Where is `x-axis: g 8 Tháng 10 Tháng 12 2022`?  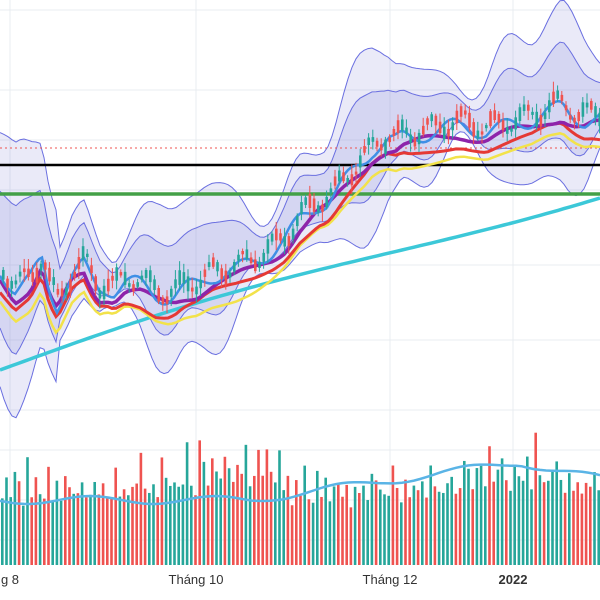 x-axis: g 8 Tháng 10 Tháng 12 2022 is located at coordinates (264, 579).